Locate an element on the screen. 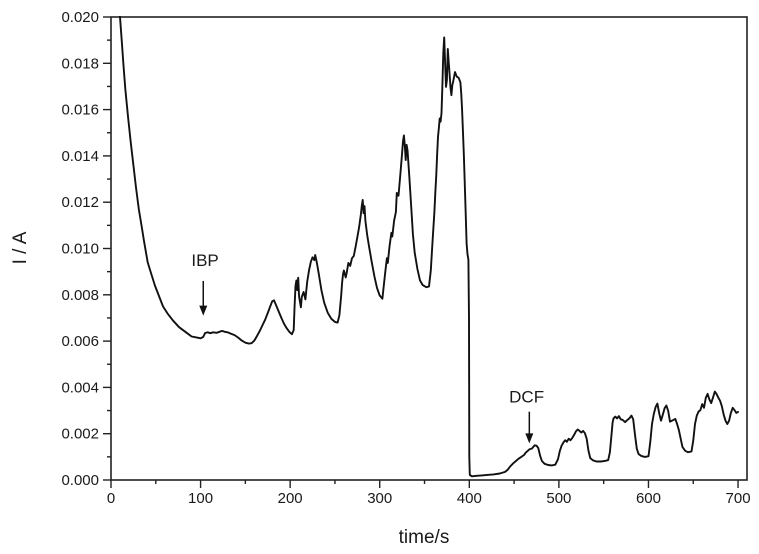 This screenshot has height=554, width=759. y-tick-label: 0.002 is located at coordinates (80, 434).